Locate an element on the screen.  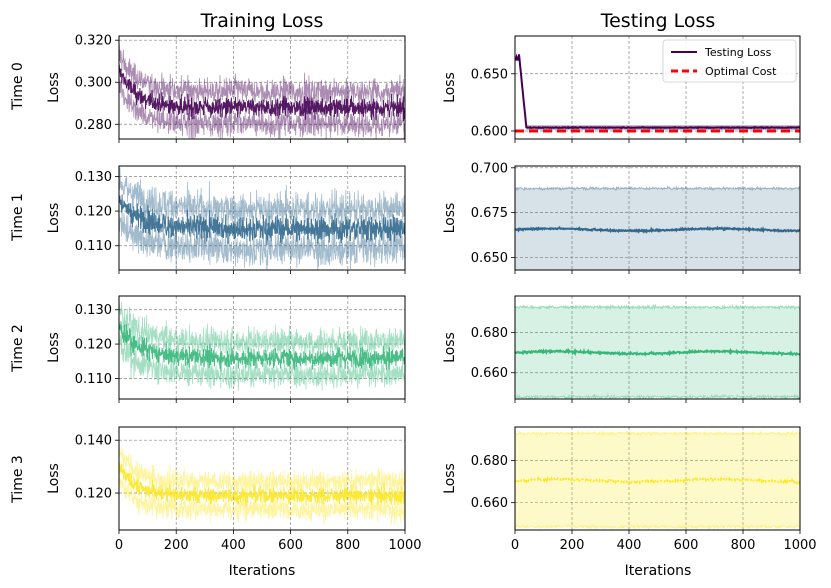
row-label-time-3: Time 3 is located at coordinates (18, 479).